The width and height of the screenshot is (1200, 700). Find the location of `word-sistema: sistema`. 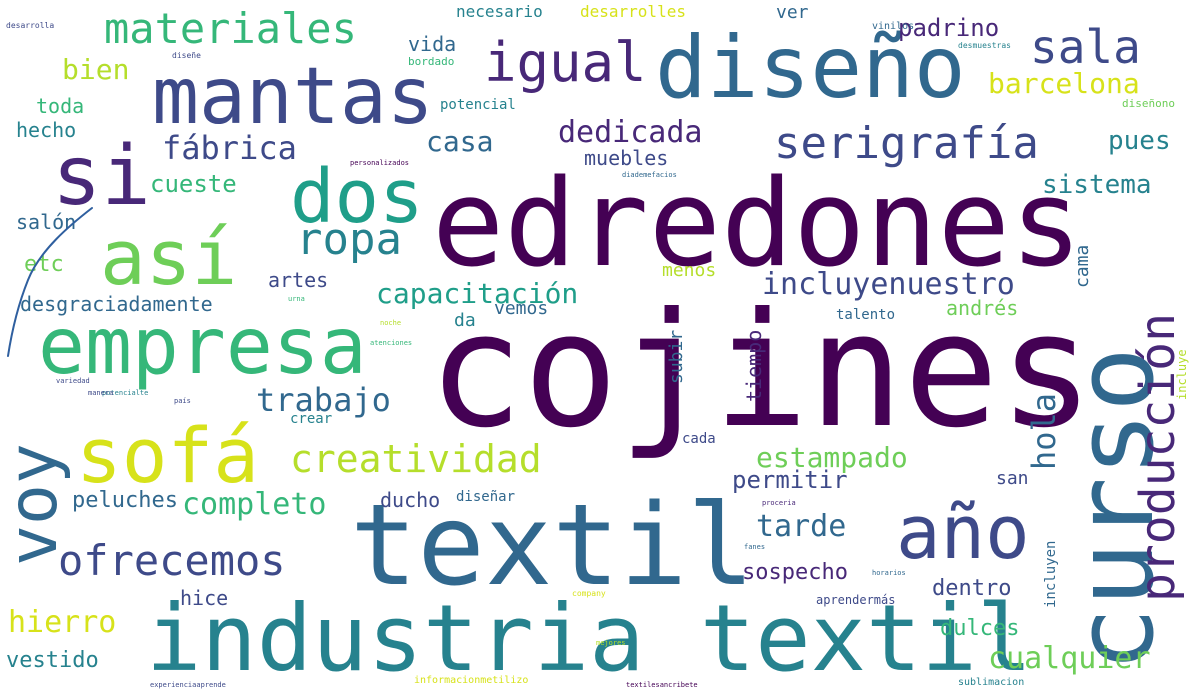

word-sistema: sistema is located at coordinates (1097, 185).